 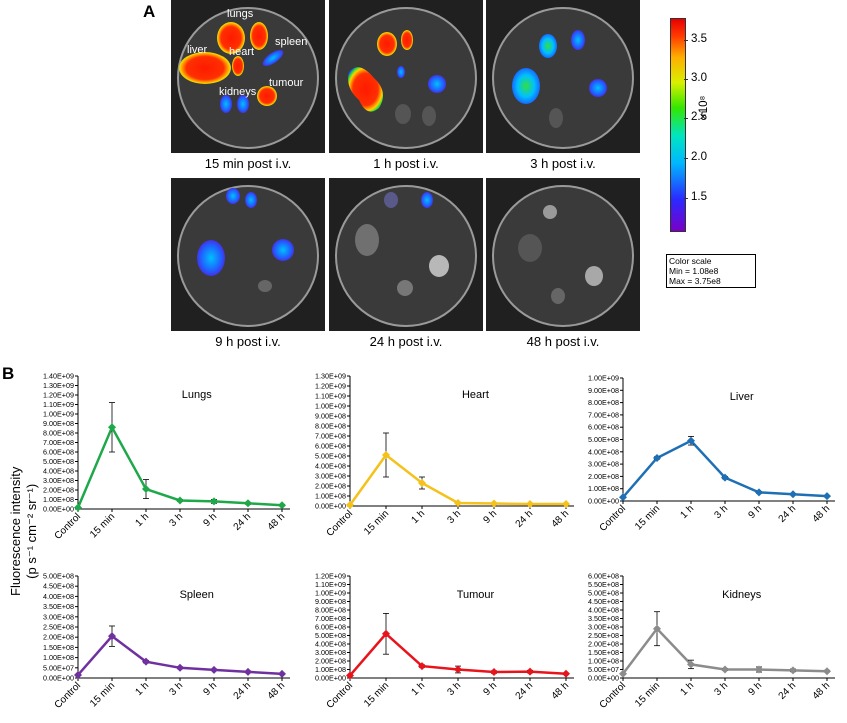 I want to click on cb-tick-label: 3.5, so click(x=699, y=39).